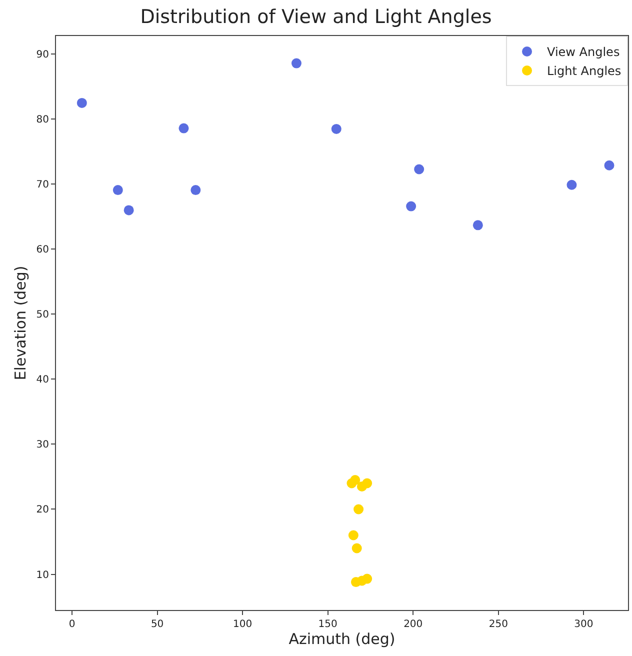  Describe the element at coordinates (328, 624) in the screenshot. I see `x-tick-label: 150` at that location.